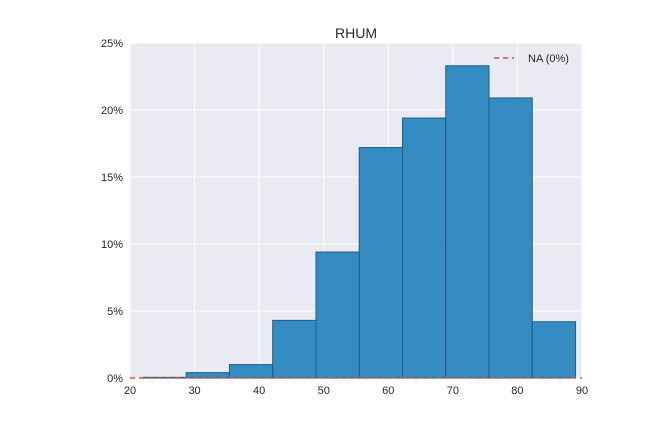 Image resolution: width=648 pixels, height=432 pixels. I want to click on chart-title: RHUM, so click(356, 33).